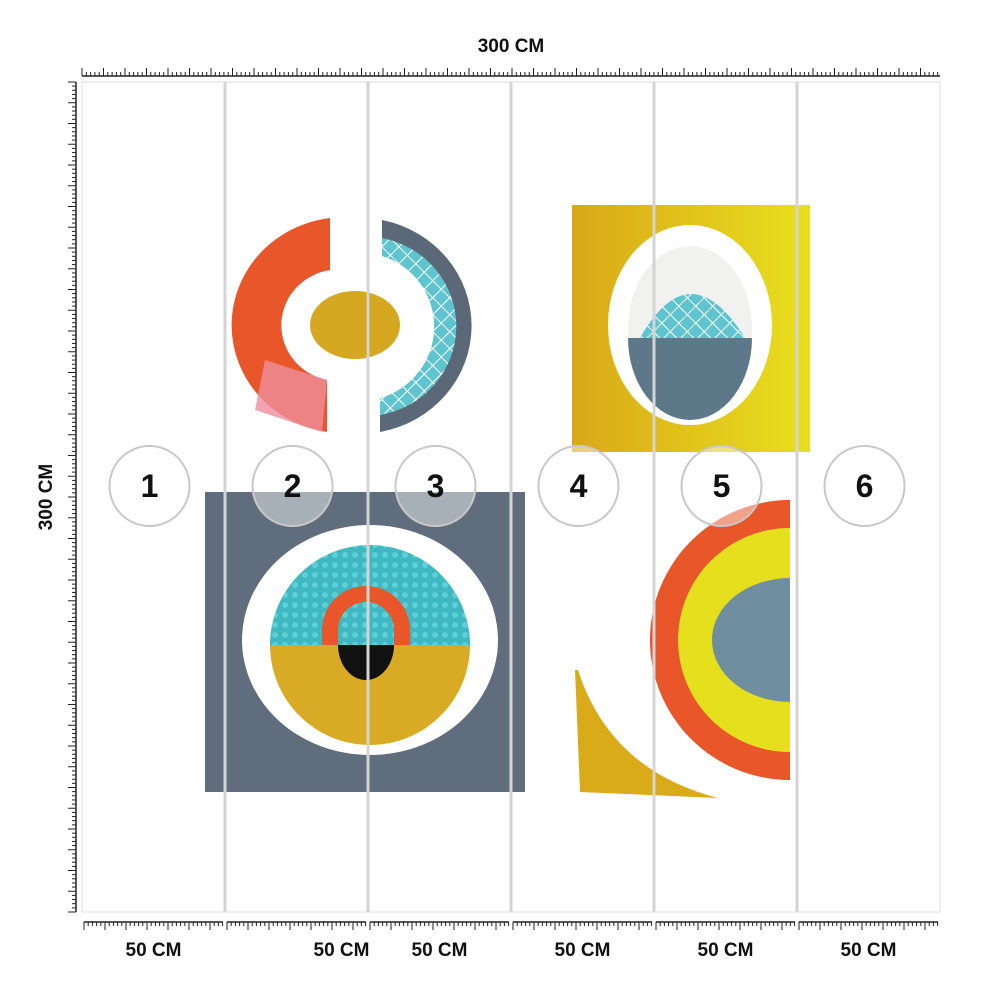 Image resolution: width=1000 pixels, height=1000 pixels. I want to click on panel-number: 1, so click(150, 486).